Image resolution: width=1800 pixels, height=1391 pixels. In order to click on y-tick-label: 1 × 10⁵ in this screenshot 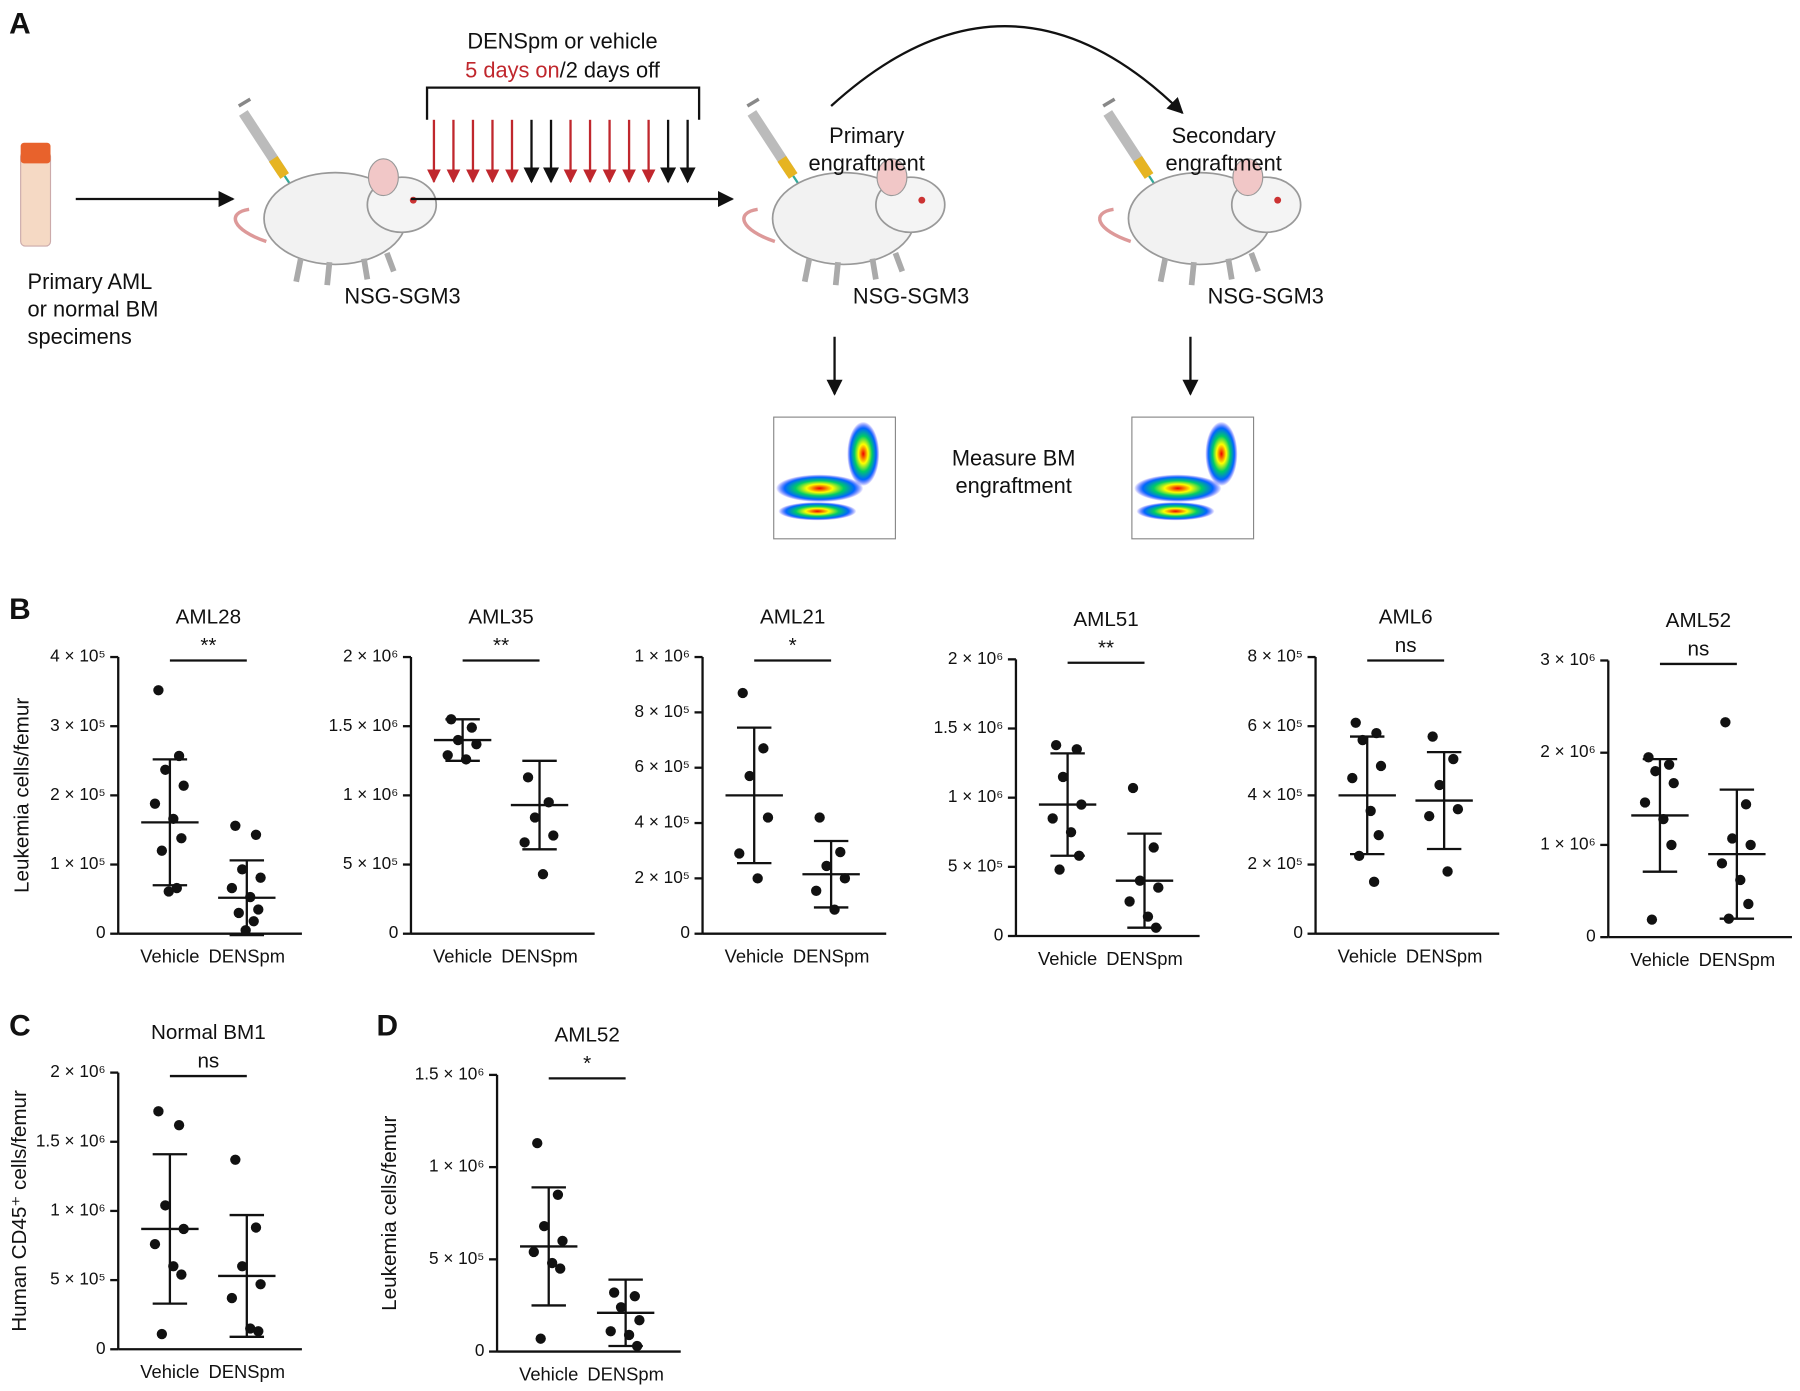, I will do `click(77, 863)`.